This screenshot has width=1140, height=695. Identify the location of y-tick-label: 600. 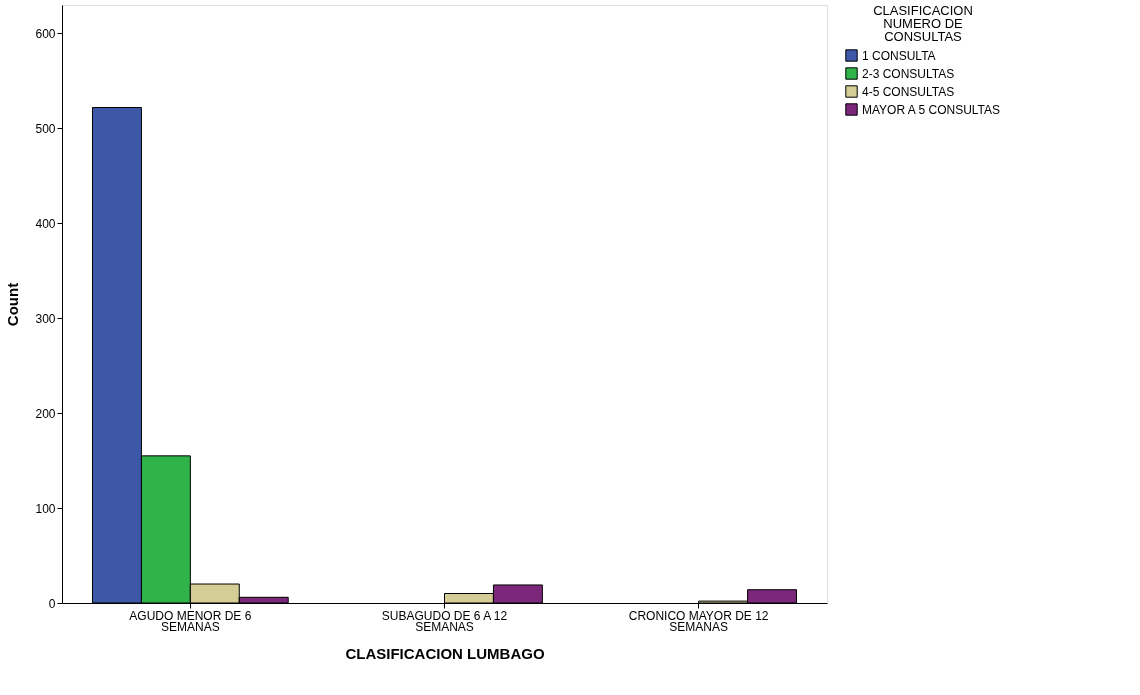
(45, 33).